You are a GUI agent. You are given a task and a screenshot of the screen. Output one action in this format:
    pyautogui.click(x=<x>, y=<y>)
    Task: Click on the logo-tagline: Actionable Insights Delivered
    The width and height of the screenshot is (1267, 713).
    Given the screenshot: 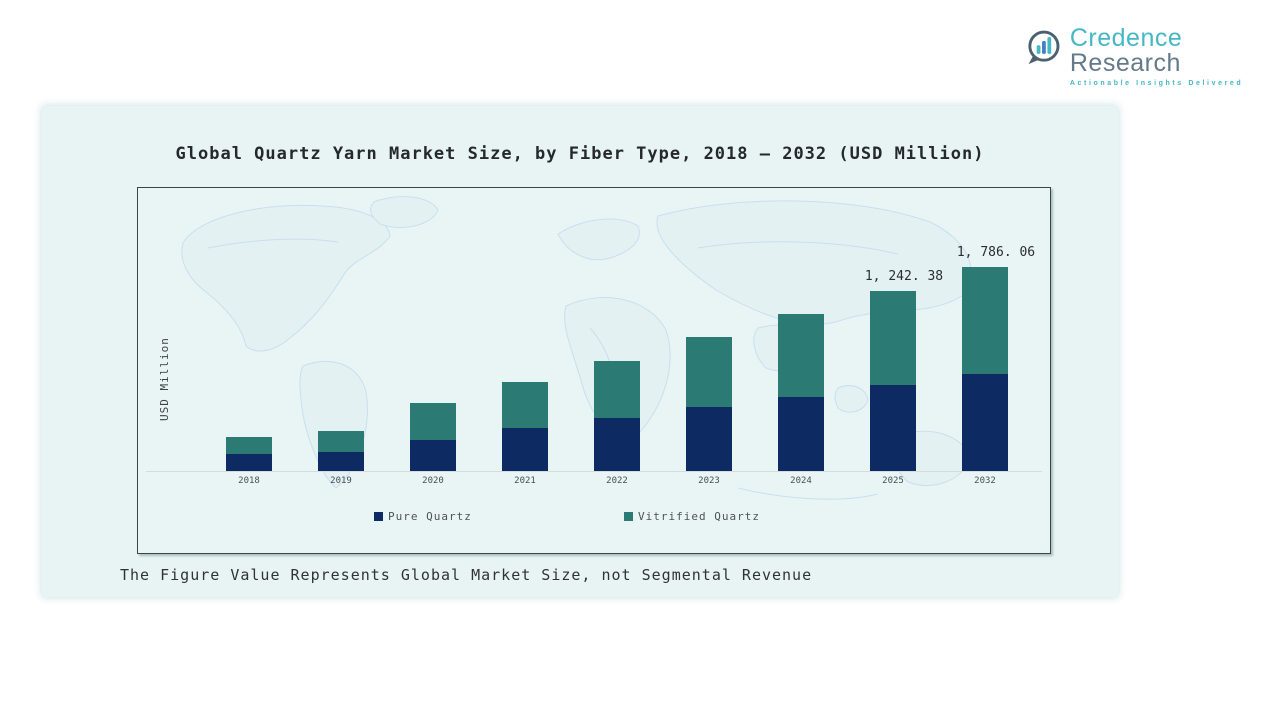 What is the action you would take?
    pyautogui.click(x=1156, y=83)
    